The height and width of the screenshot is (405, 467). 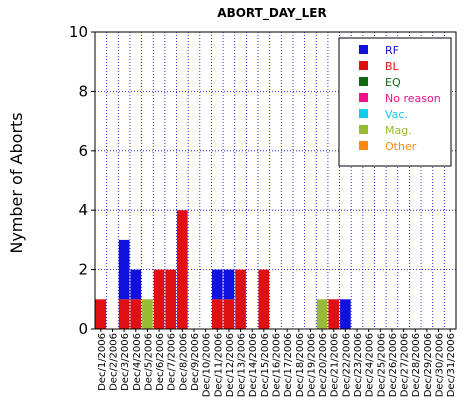 I want to click on legend-entry: EQ, so click(x=393, y=82).